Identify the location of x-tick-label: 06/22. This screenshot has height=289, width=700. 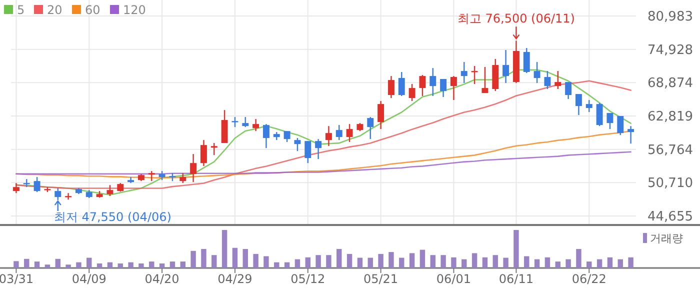
(589, 279).